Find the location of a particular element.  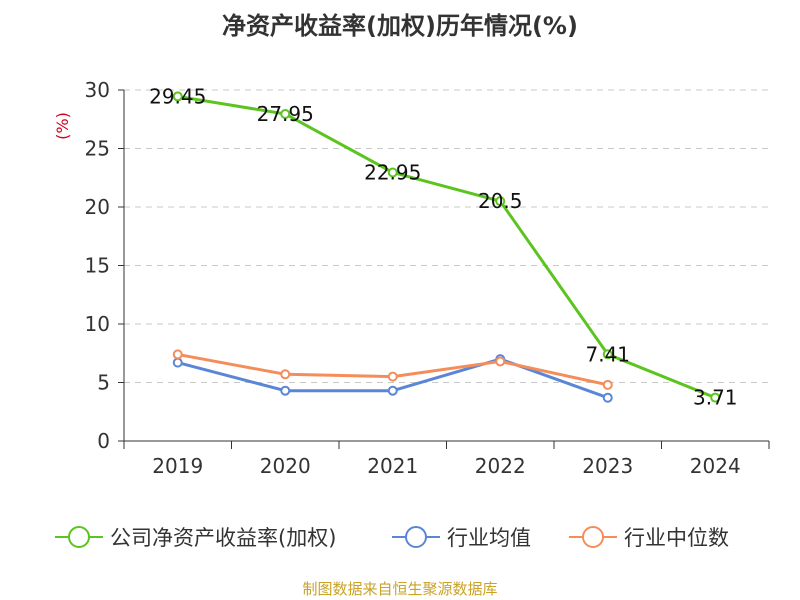

x-tick-label: 2022 is located at coordinates (500, 466).